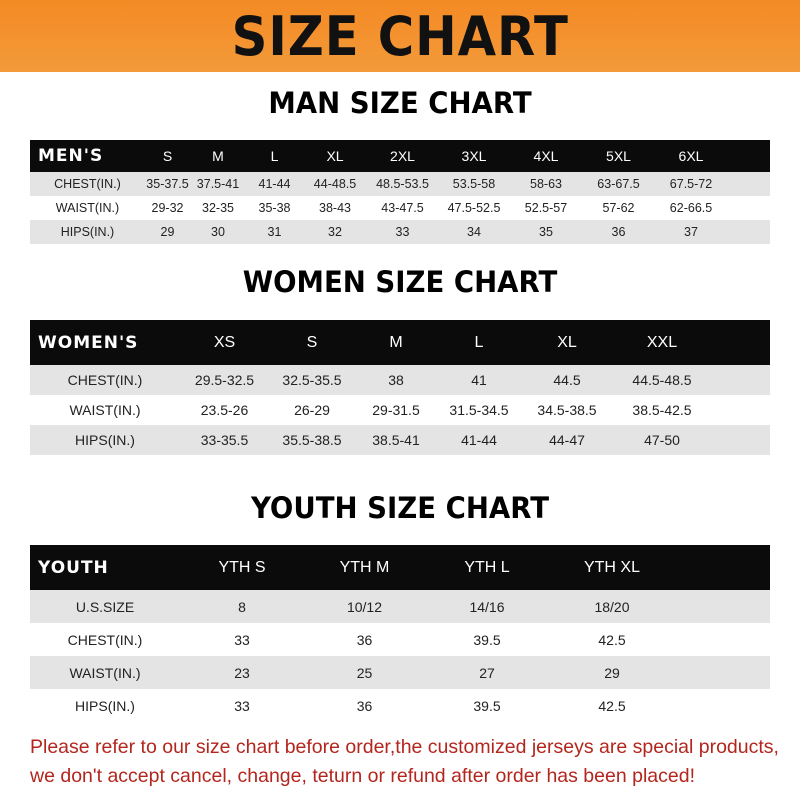 Image resolution: width=800 pixels, height=800 pixels. I want to click on table-row: WAIST(IN.) 23 25 27 29, so click(400, 672).